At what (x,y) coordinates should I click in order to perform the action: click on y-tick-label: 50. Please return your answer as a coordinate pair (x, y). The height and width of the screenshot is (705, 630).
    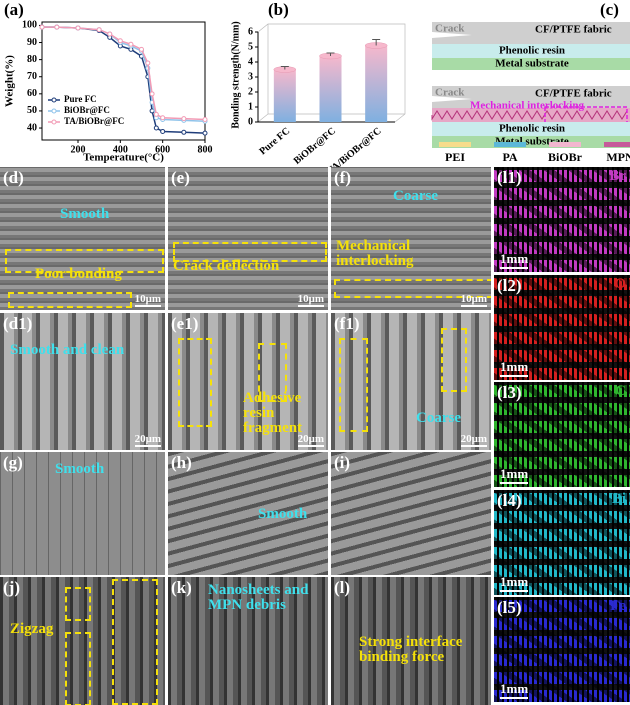
    Looking at the image, I should click on (32, 110).